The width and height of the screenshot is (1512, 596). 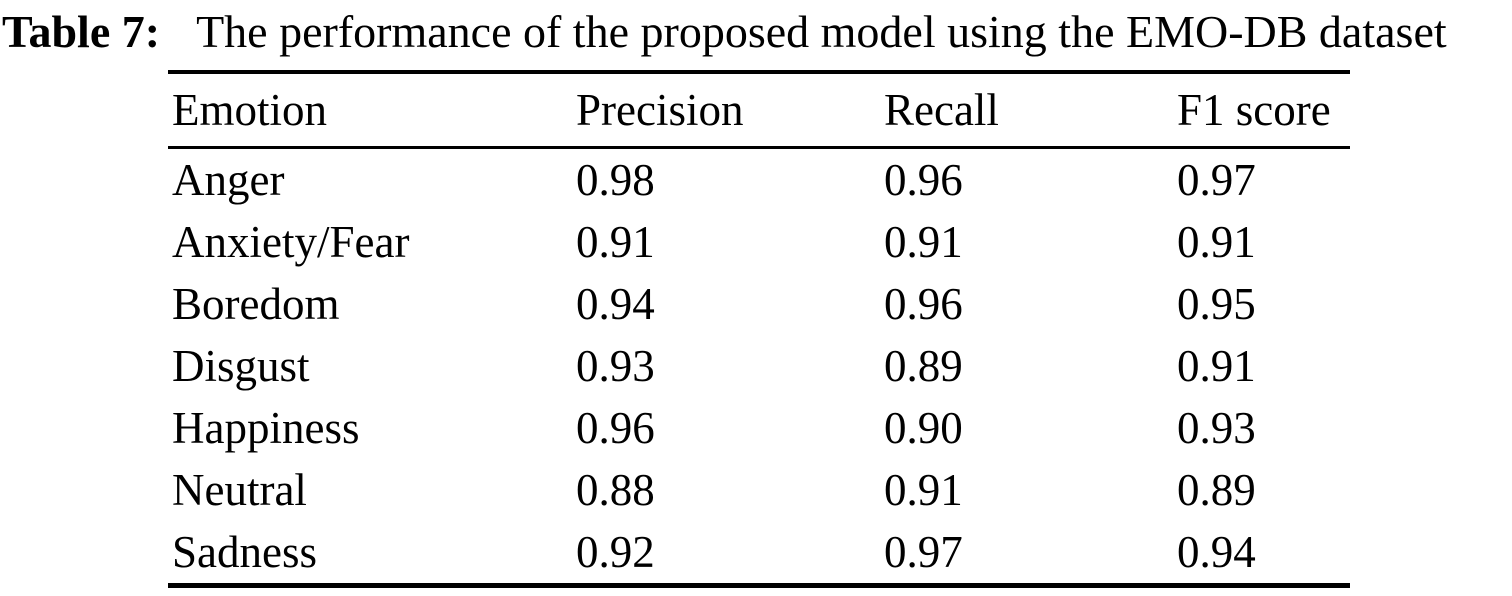 What do you see at coordinates (1026, 554) in the screenshot?
I see `cell-recall: 0.97` at bounding box center [1026, 554].